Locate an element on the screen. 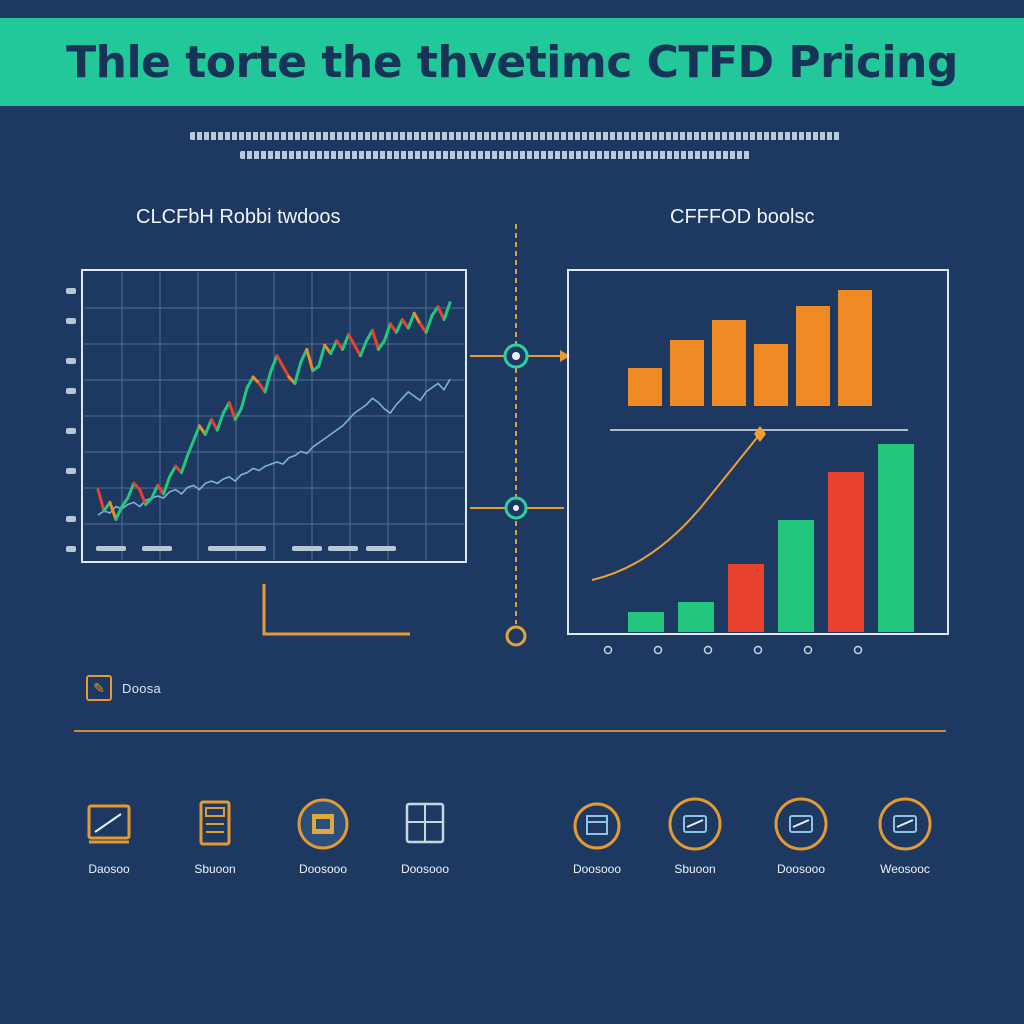  right-chart-x-ticks is located at coordinates (733, 650).